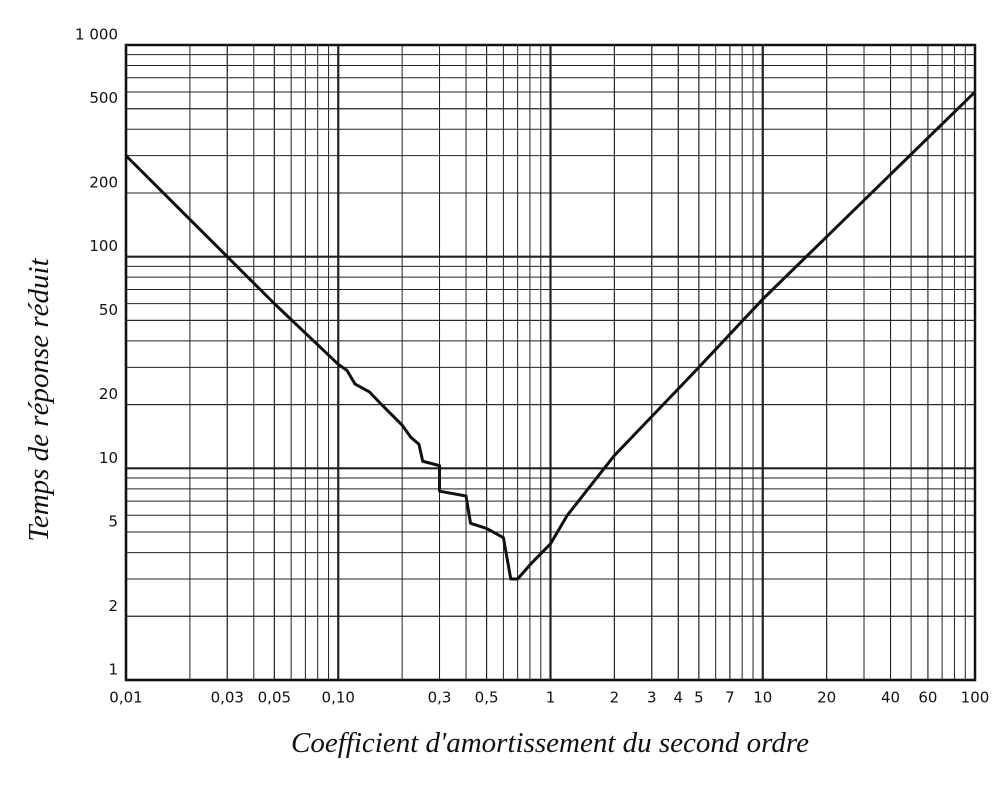 This screenshot has height=786, width=999. I want to click on x-tick-label: 0,01, so click(125, 698).